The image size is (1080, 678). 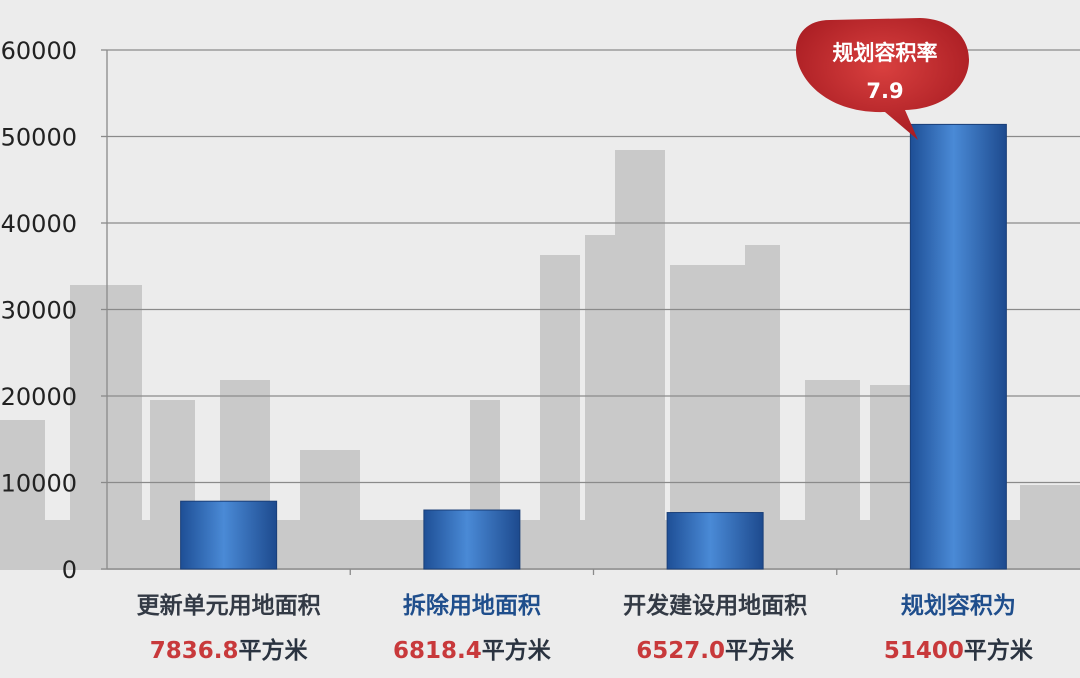 I want to click on value-label: 6818.4平方米, so click(x=472, y=650).